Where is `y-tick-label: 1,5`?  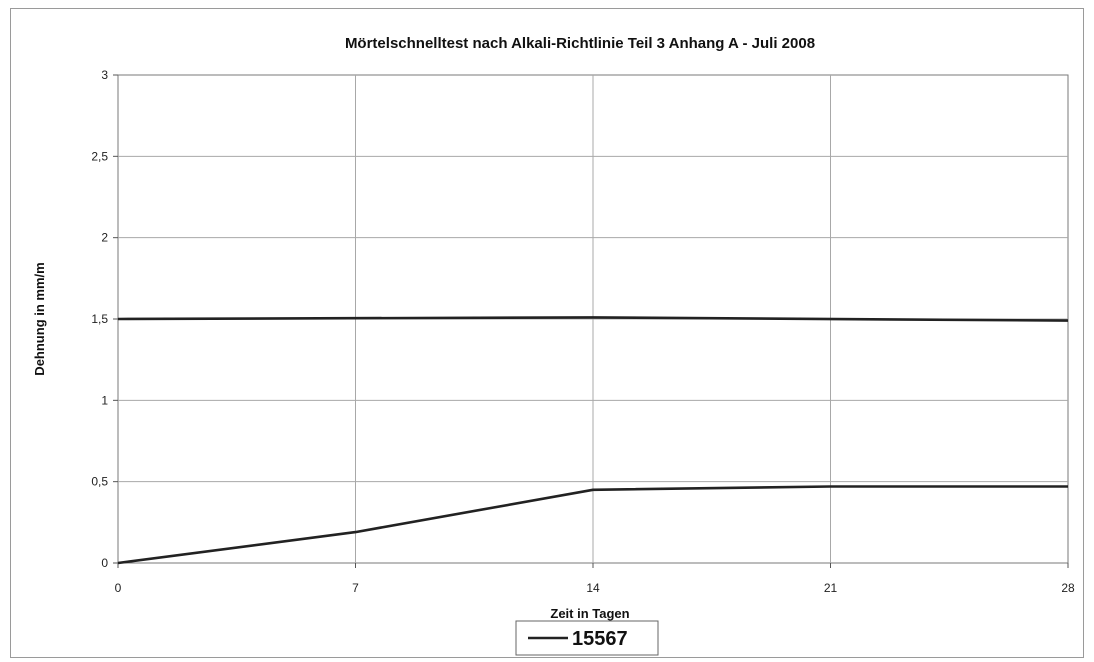 y-tick-label: 1,5 is located at coordinates (99, 319).